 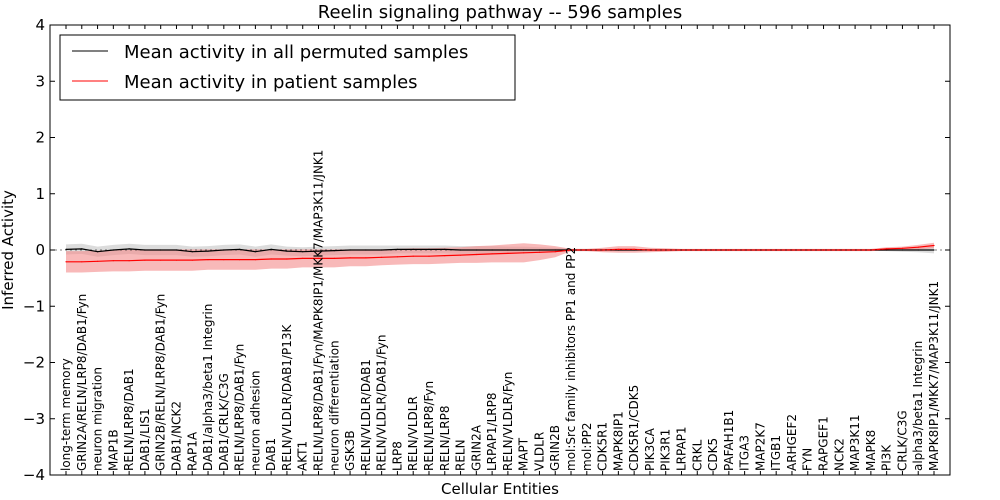 I want to click on x-tick-label: DAB1/NCK2, so click(x=177, y=436).